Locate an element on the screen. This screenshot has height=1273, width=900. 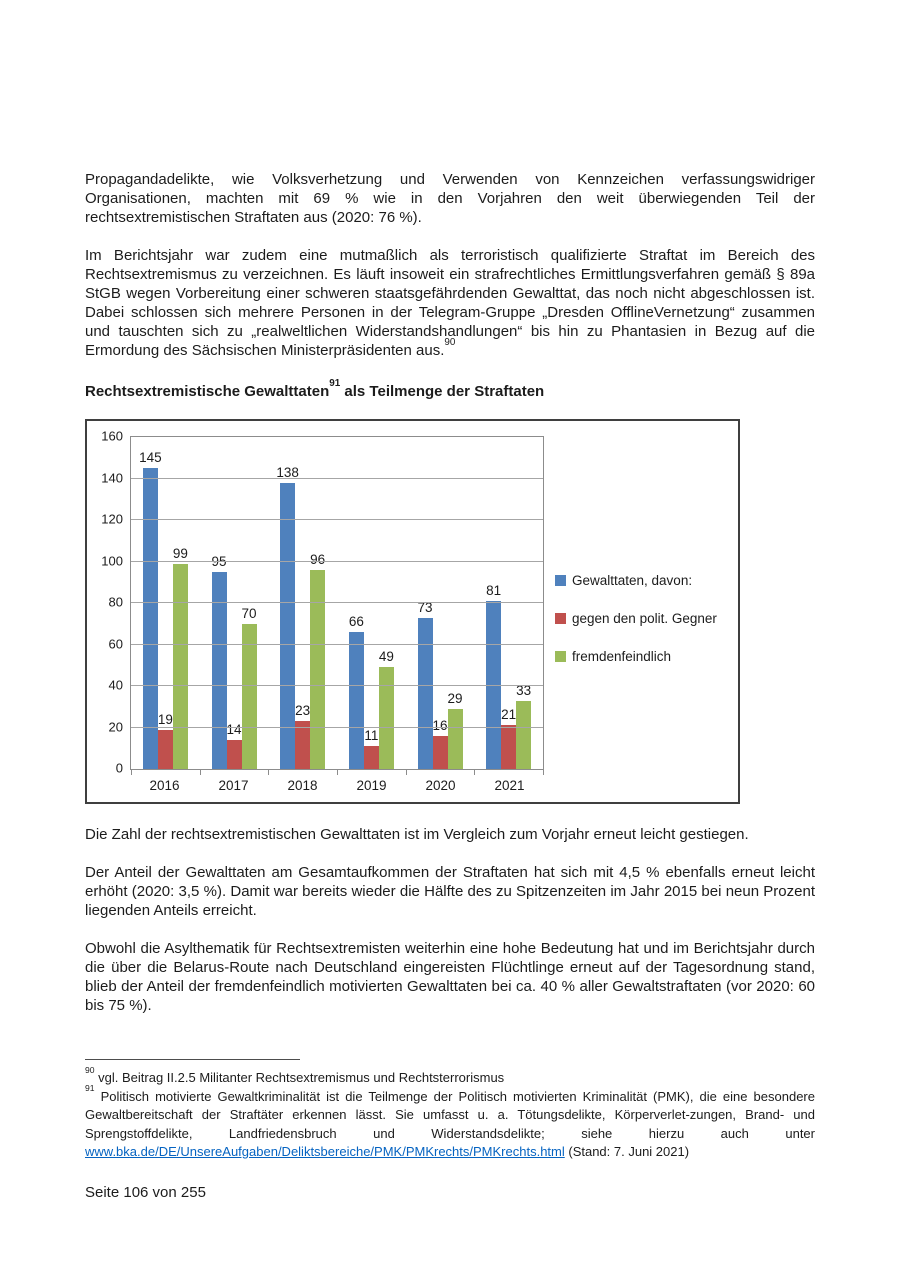
y-tick-label: 140 is located at coordinates (112, 477).